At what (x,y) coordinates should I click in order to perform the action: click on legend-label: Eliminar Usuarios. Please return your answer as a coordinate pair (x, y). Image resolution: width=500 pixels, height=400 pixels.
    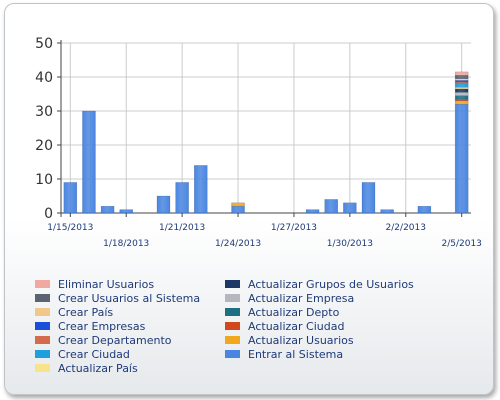
    Looking at the image, I should click on (106, 284).